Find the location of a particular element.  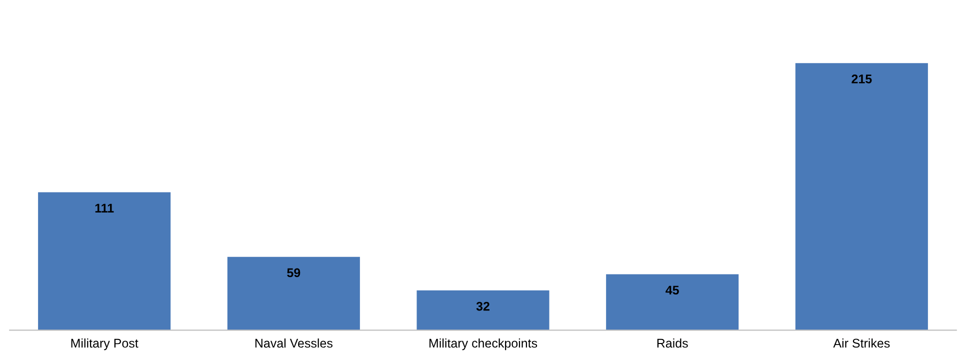

x-tick-label: Raids is located at coordinates (672, 343).